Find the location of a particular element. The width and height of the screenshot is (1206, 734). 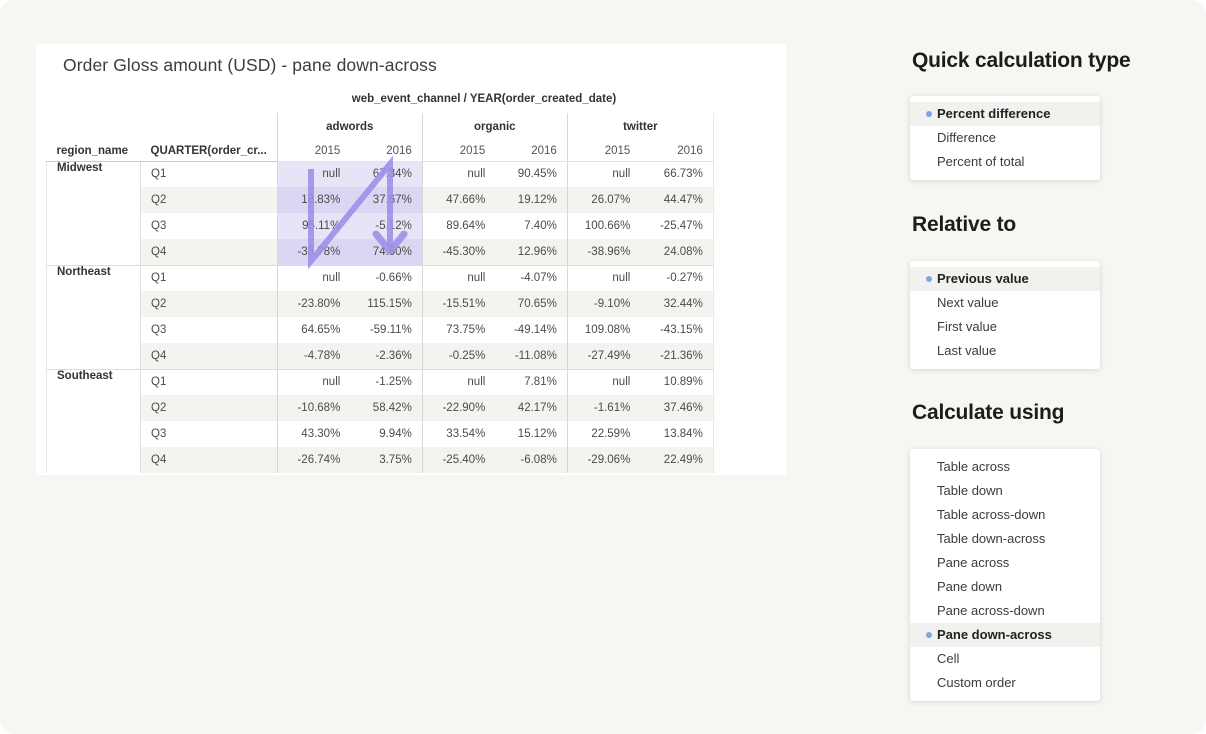

option-last-value: Last value is located at coordinates (1005, 351).